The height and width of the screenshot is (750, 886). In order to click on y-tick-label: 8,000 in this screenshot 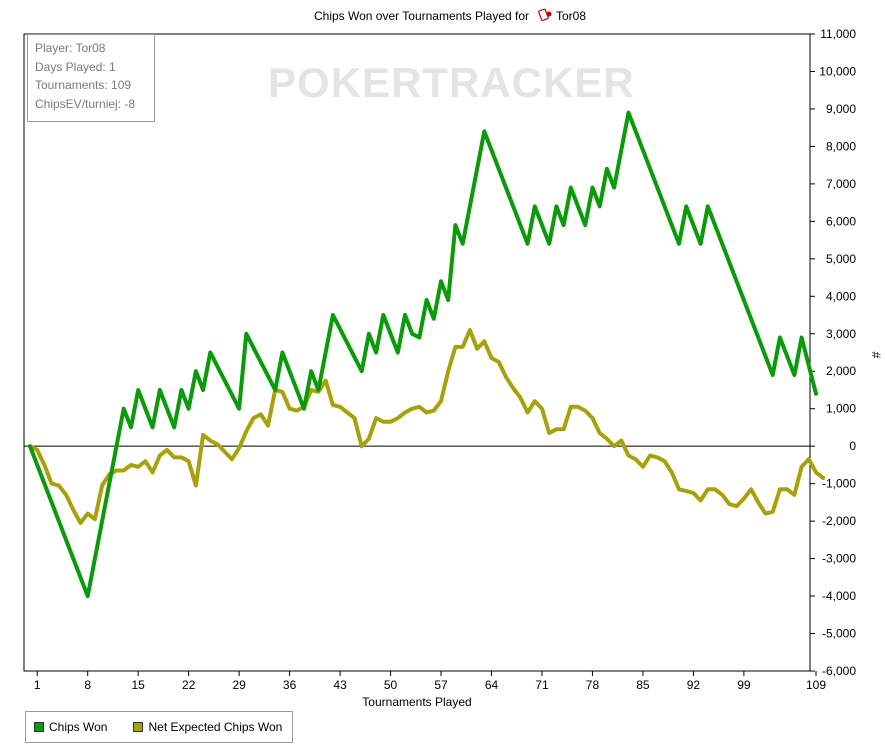, I will do `click(841, 146)`.